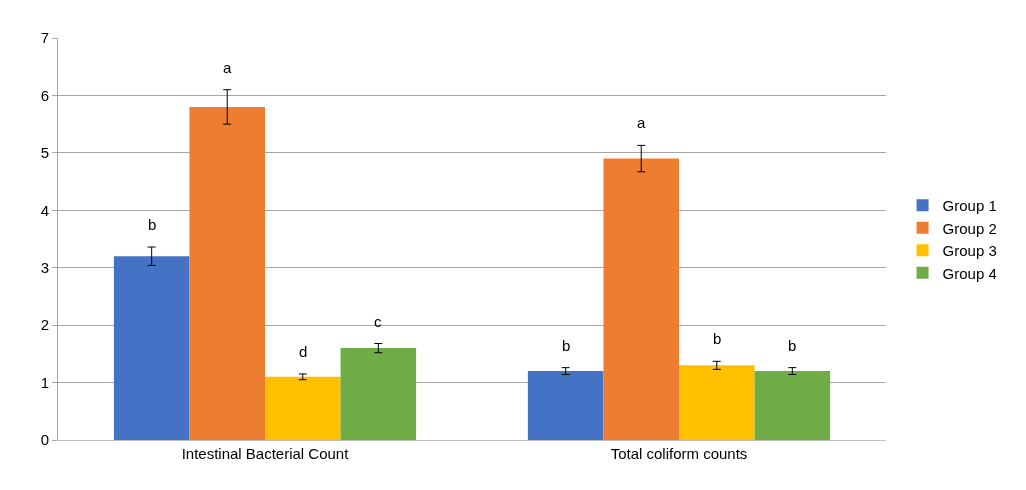 The height and width of the screenshot is (490, 1026). I want to click on x-tick-label: Intestinal Bacterial Count, so click(265, 453).